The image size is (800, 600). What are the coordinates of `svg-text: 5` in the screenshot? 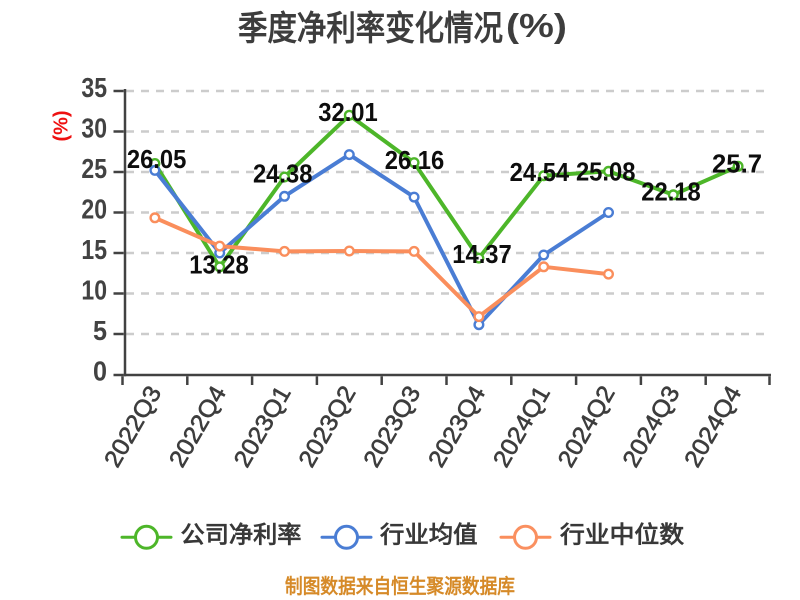 It's located at (100, 330).